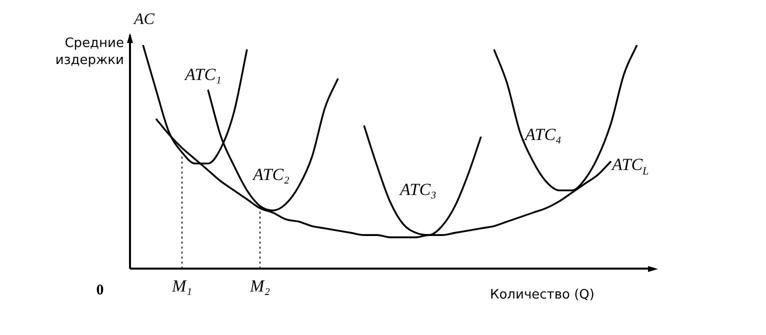 The image size is (766, 335). I want to click on series-label: ATC₁, so click(203, 74).